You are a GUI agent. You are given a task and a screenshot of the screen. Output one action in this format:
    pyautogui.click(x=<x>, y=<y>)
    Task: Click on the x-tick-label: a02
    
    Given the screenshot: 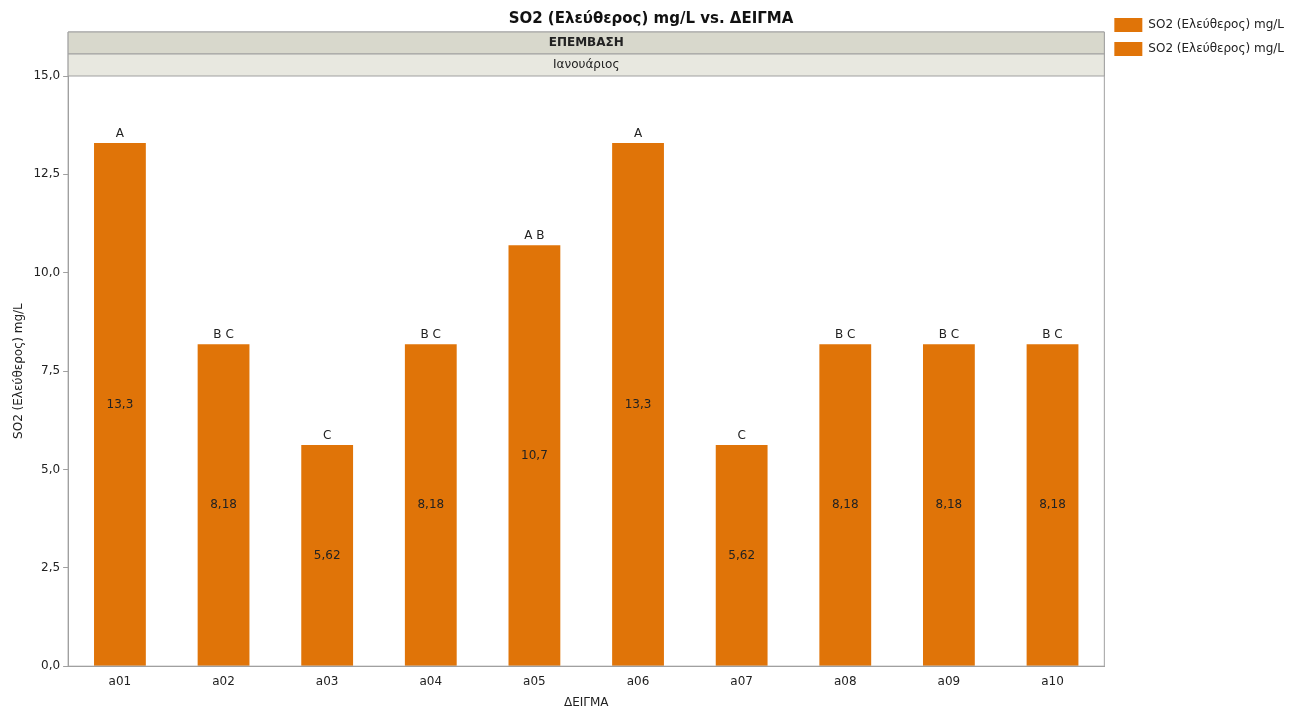 What is the action you would take?
    pyautogui.click(x=223, y=680)
    